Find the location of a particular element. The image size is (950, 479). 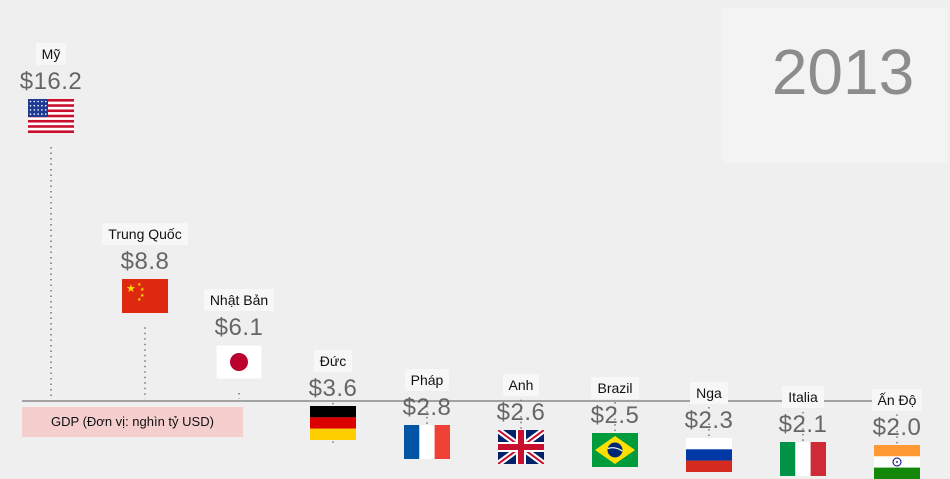

value-label: $2.6 is located at coordinates (521, 413).